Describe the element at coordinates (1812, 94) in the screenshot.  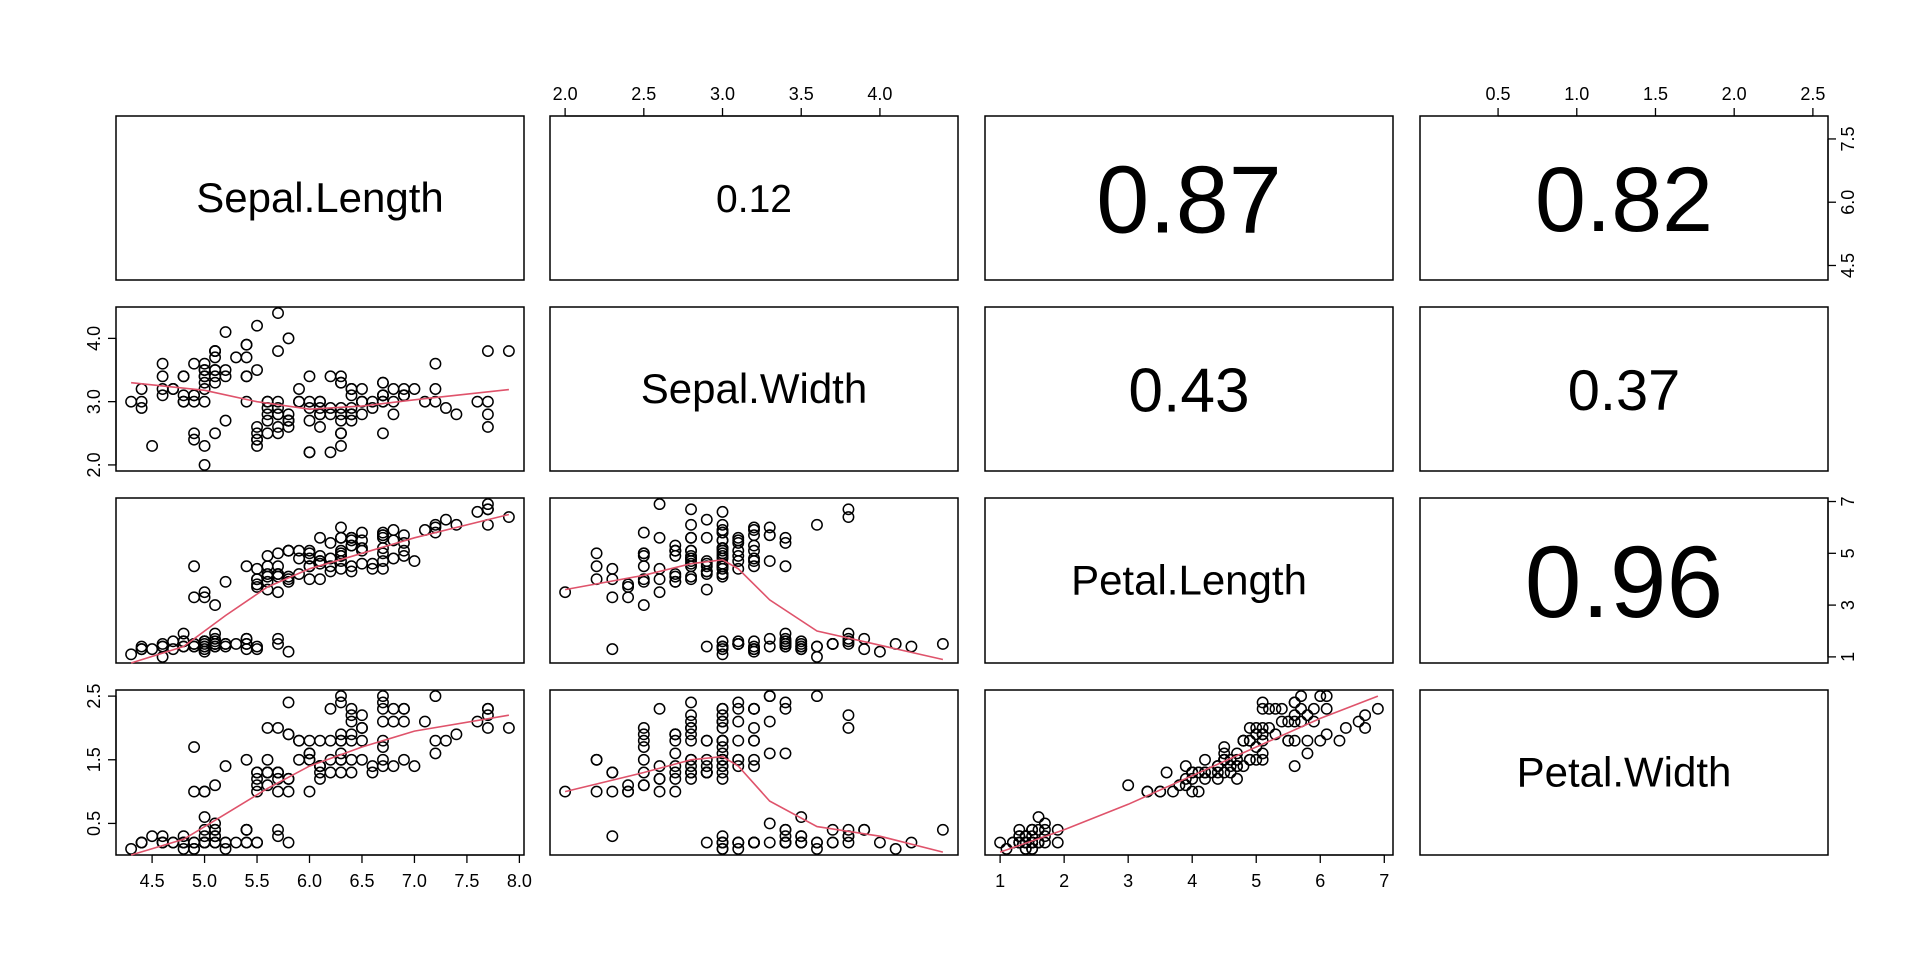
I see `tick-label: 2.5` at that location.